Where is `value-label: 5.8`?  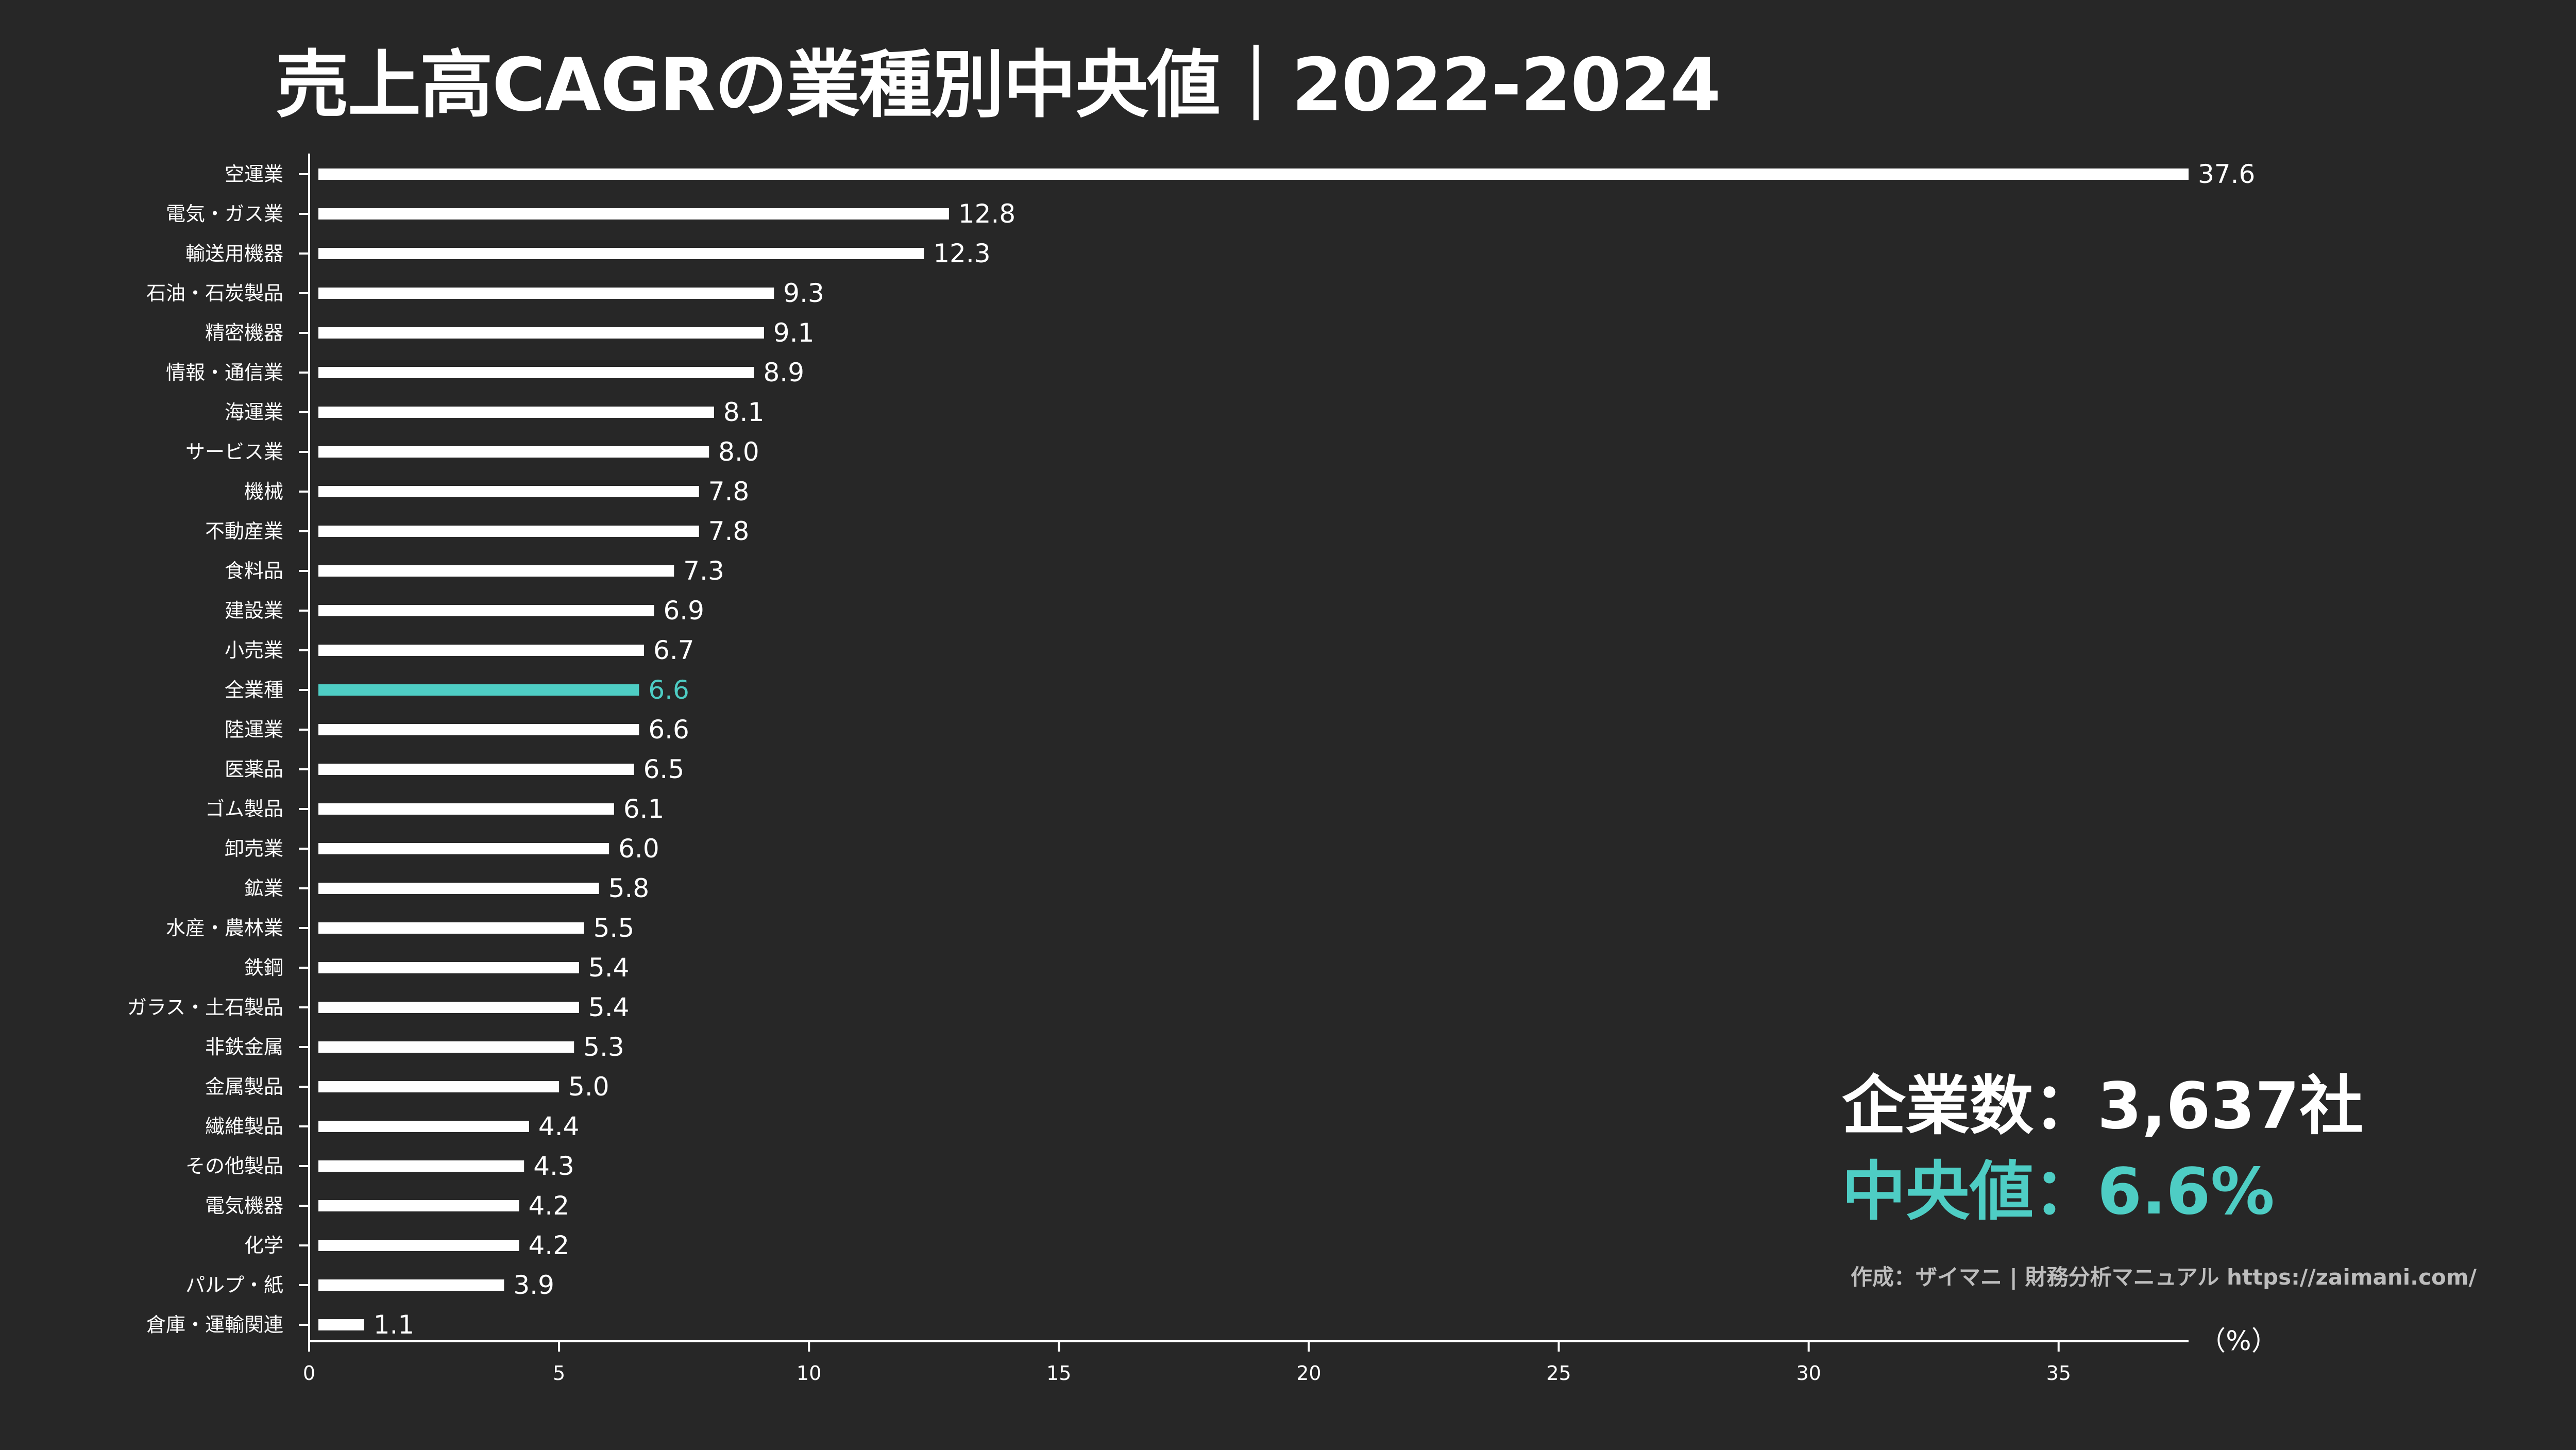 value-label: 5.8 is located at coordinates (629, 888).